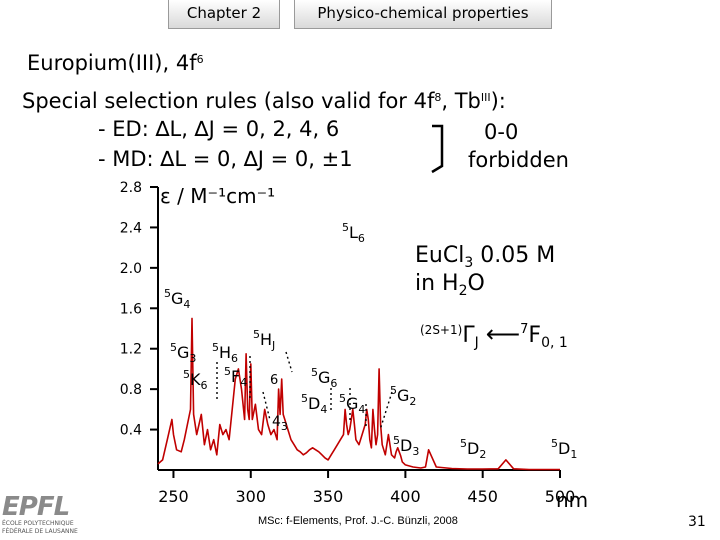  What do you see at coordinates (353, 233) in the screenshot?
I see `annot-5L6: 5L6` at bounding box center [353, 233].